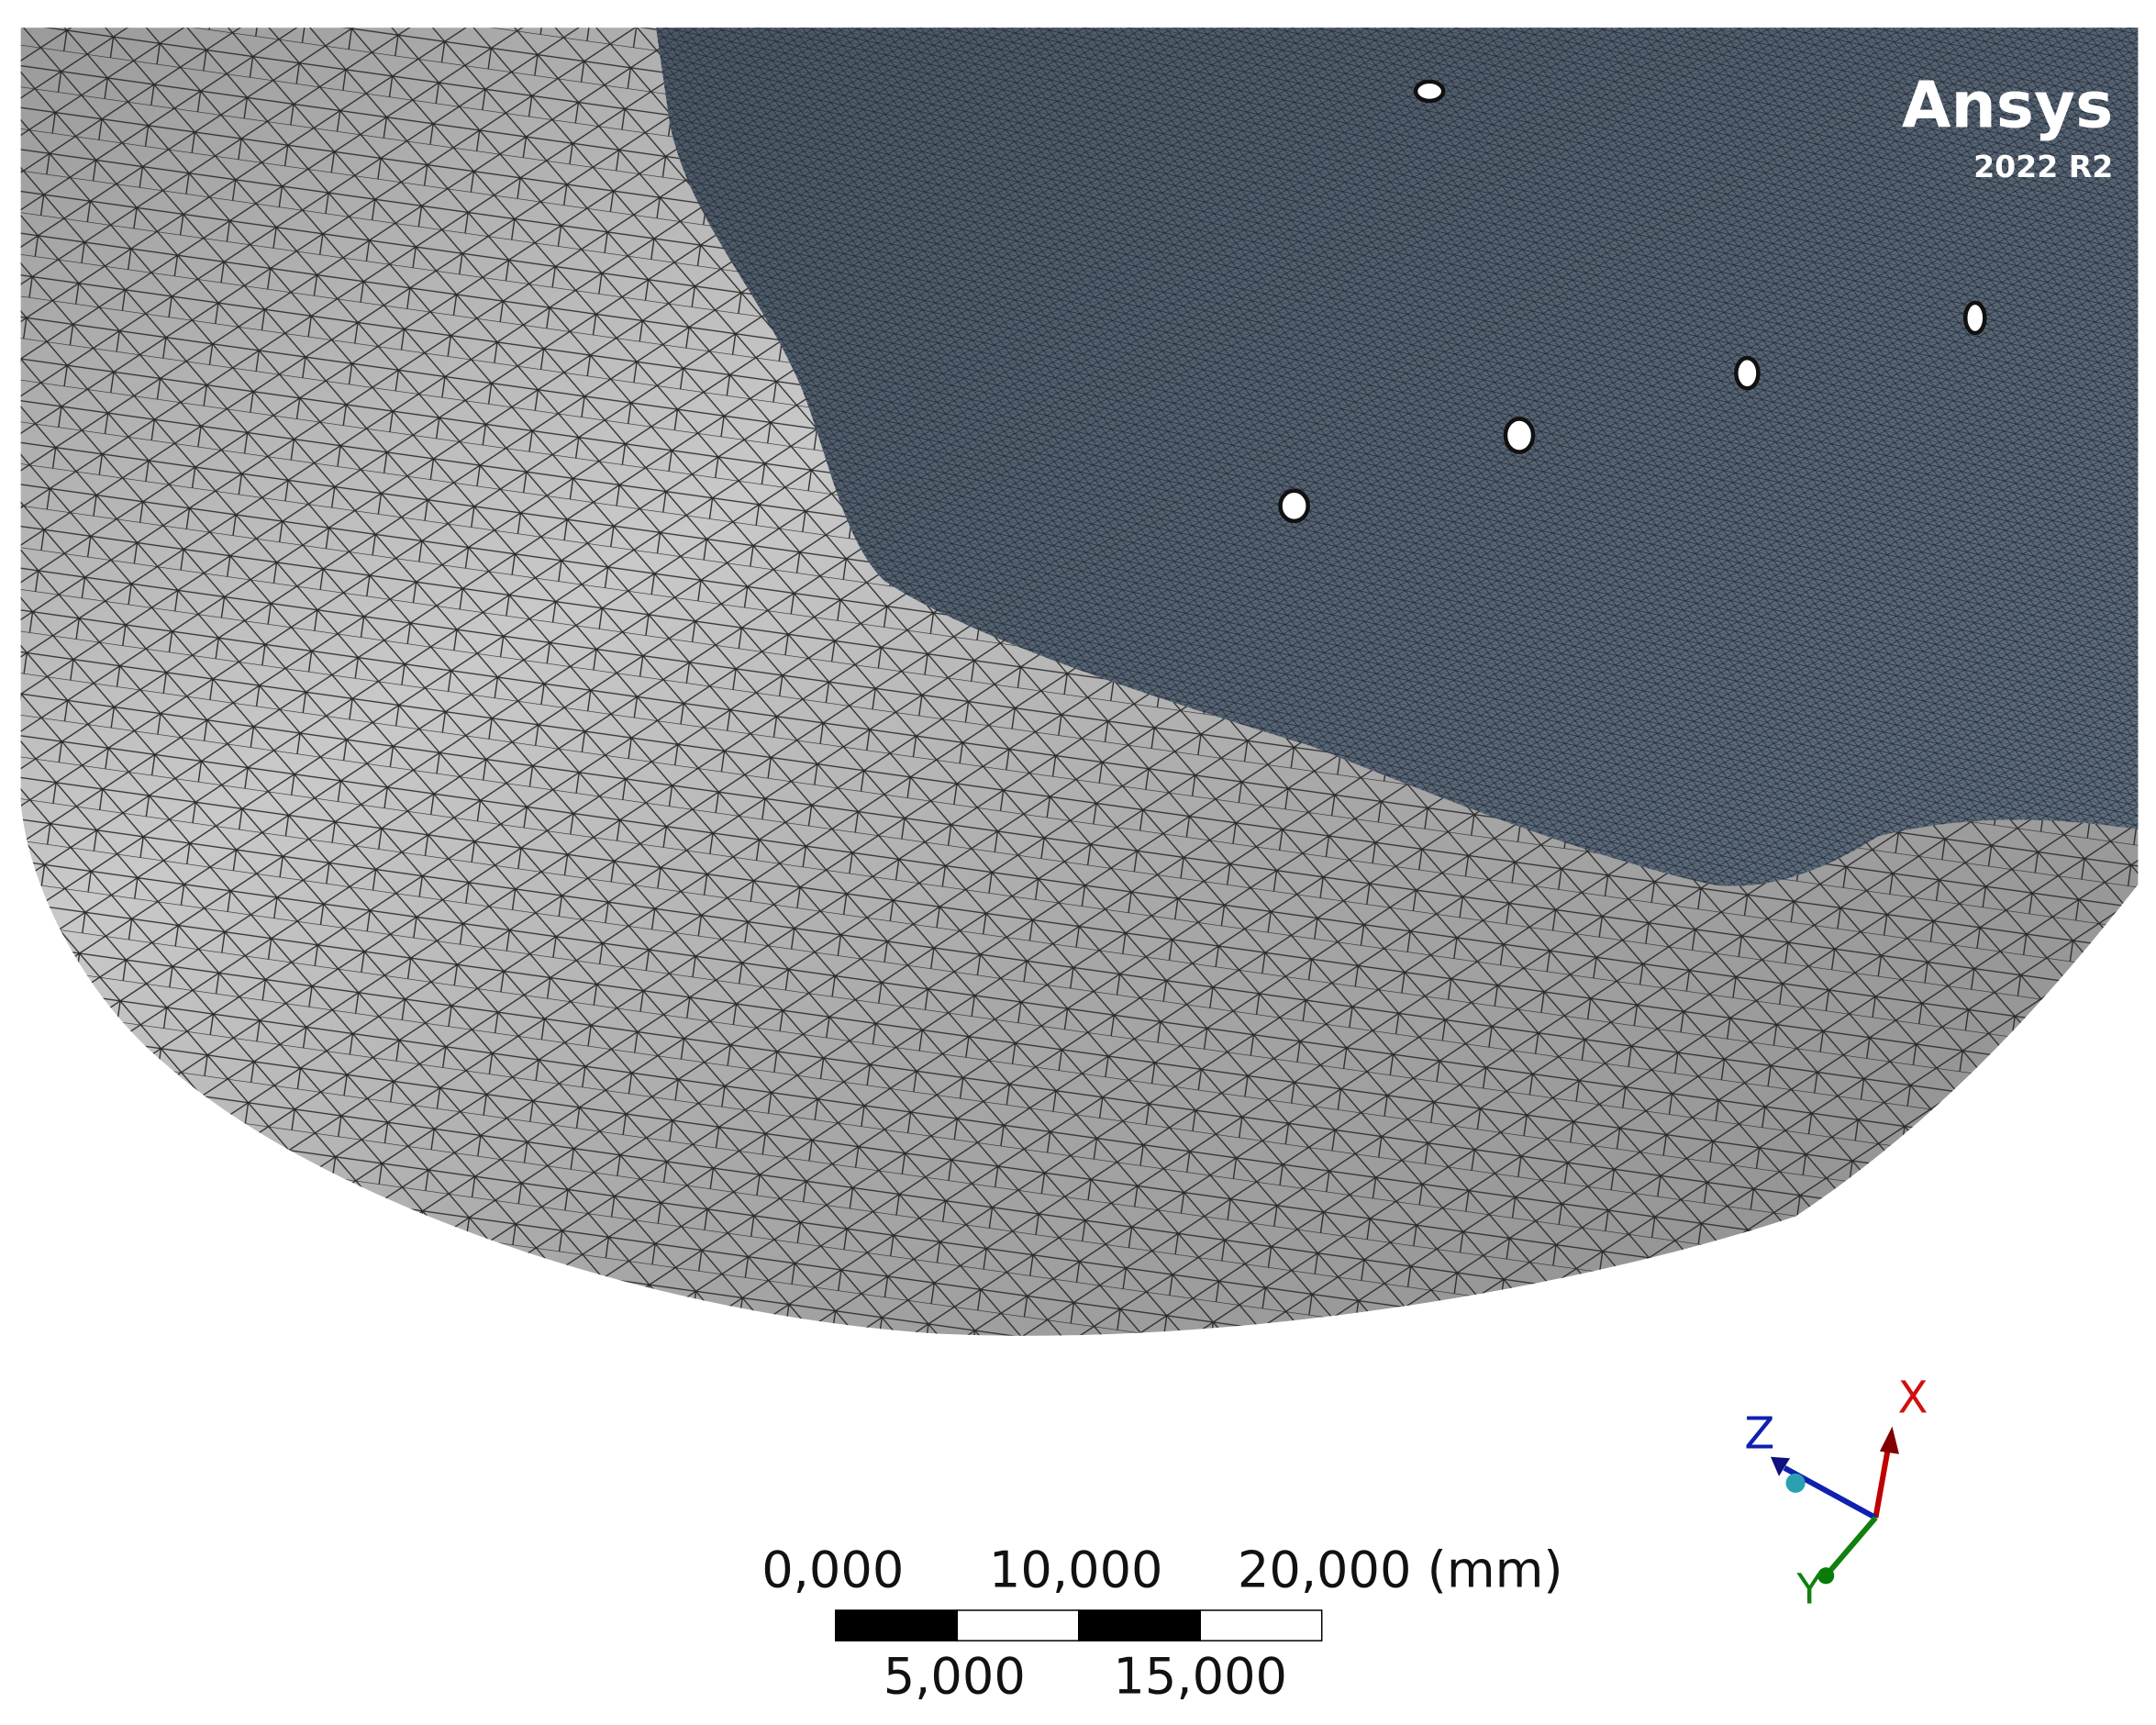 The width and height of the screenshot is (2156, 1725). What do you see at coordinates (1836, 1493) in the screenshot?
I see `axis-triad: X Z Y` at bounding box center [1836, 1493].